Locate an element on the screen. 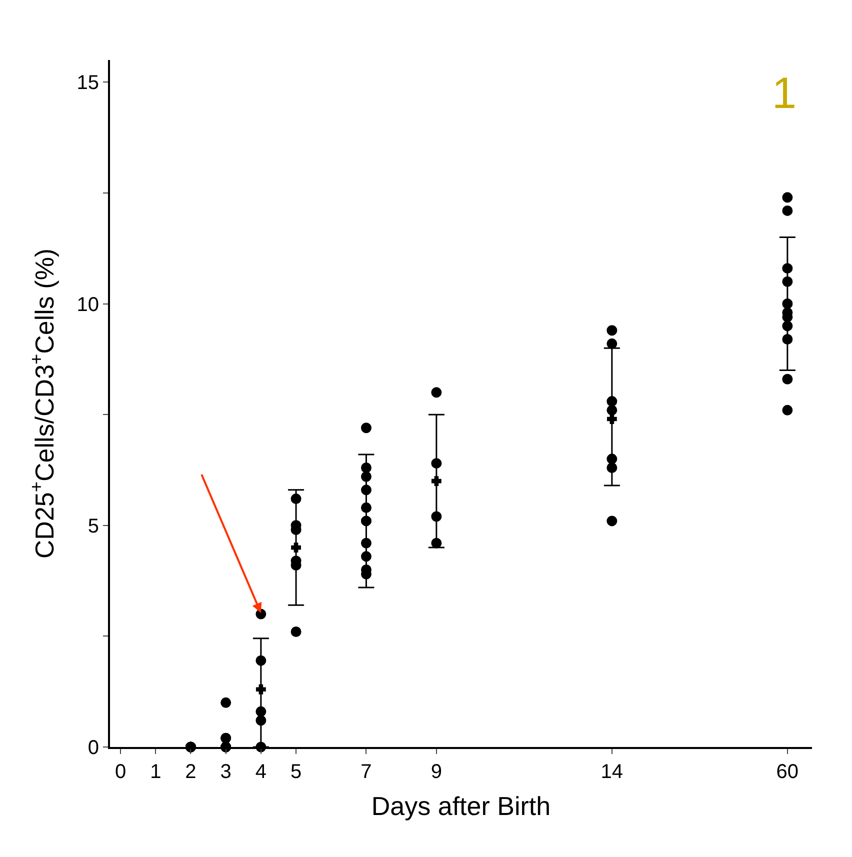  x-tick-label: 5 is located at coordinates (296, 772).